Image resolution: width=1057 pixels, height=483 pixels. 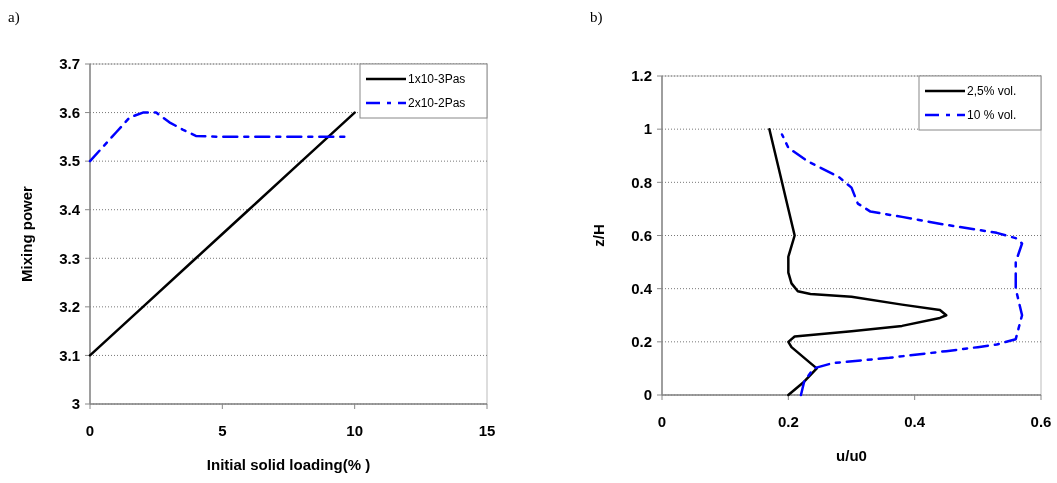 I want to click on y-axis-title: z/H, so click(x=598, y=235).